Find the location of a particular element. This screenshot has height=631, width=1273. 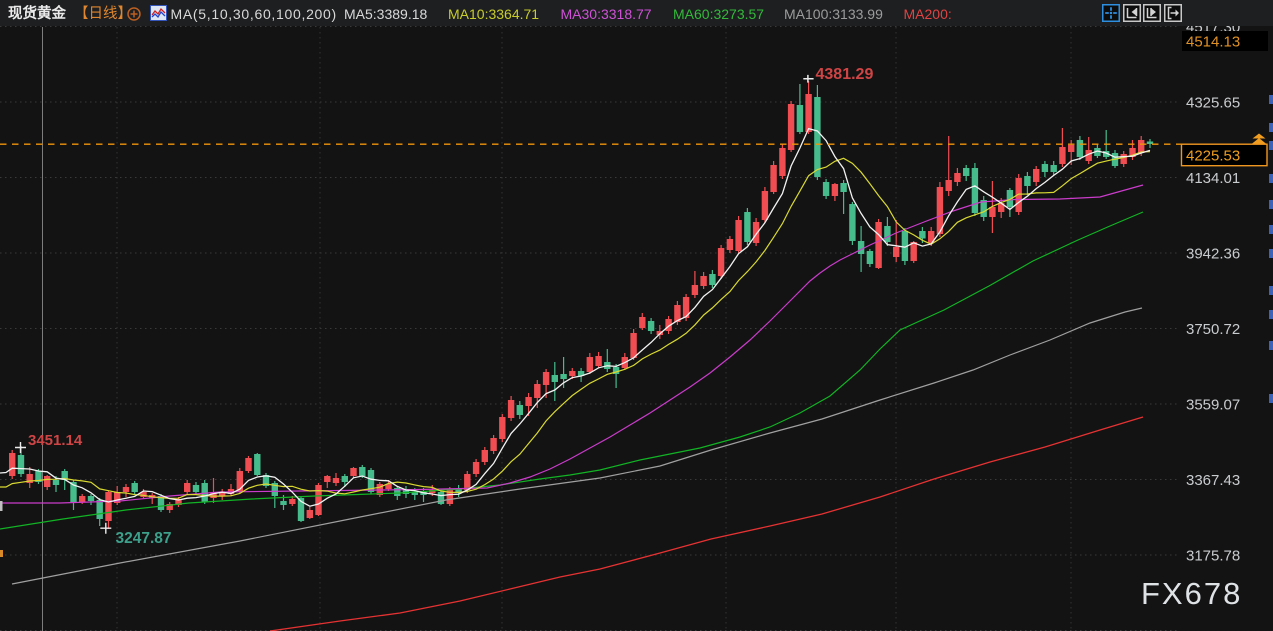

svg-text: 3559.07 is located at coordinates (1213, 404).